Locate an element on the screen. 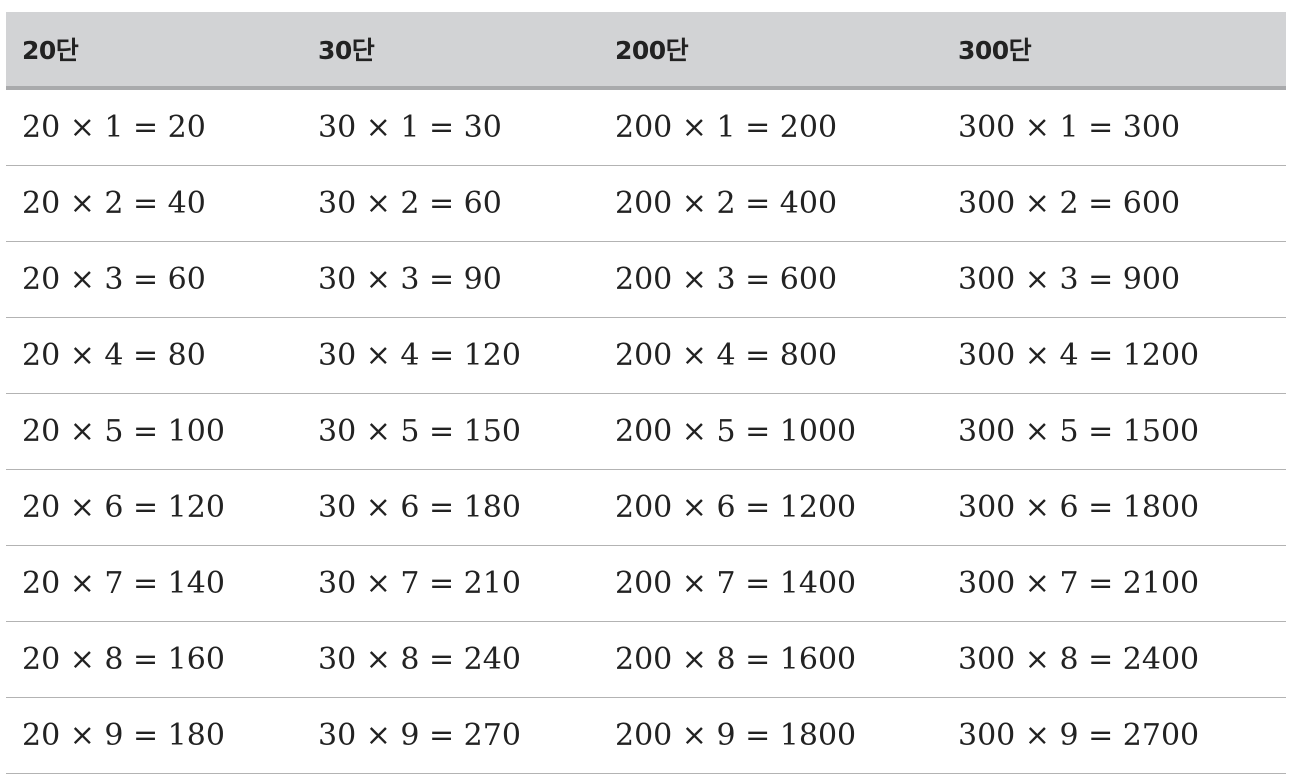 This screenshot has height=784, width=1296. table-cell: 300 × 4 = 1200 is located at coordinates (1114, 355).